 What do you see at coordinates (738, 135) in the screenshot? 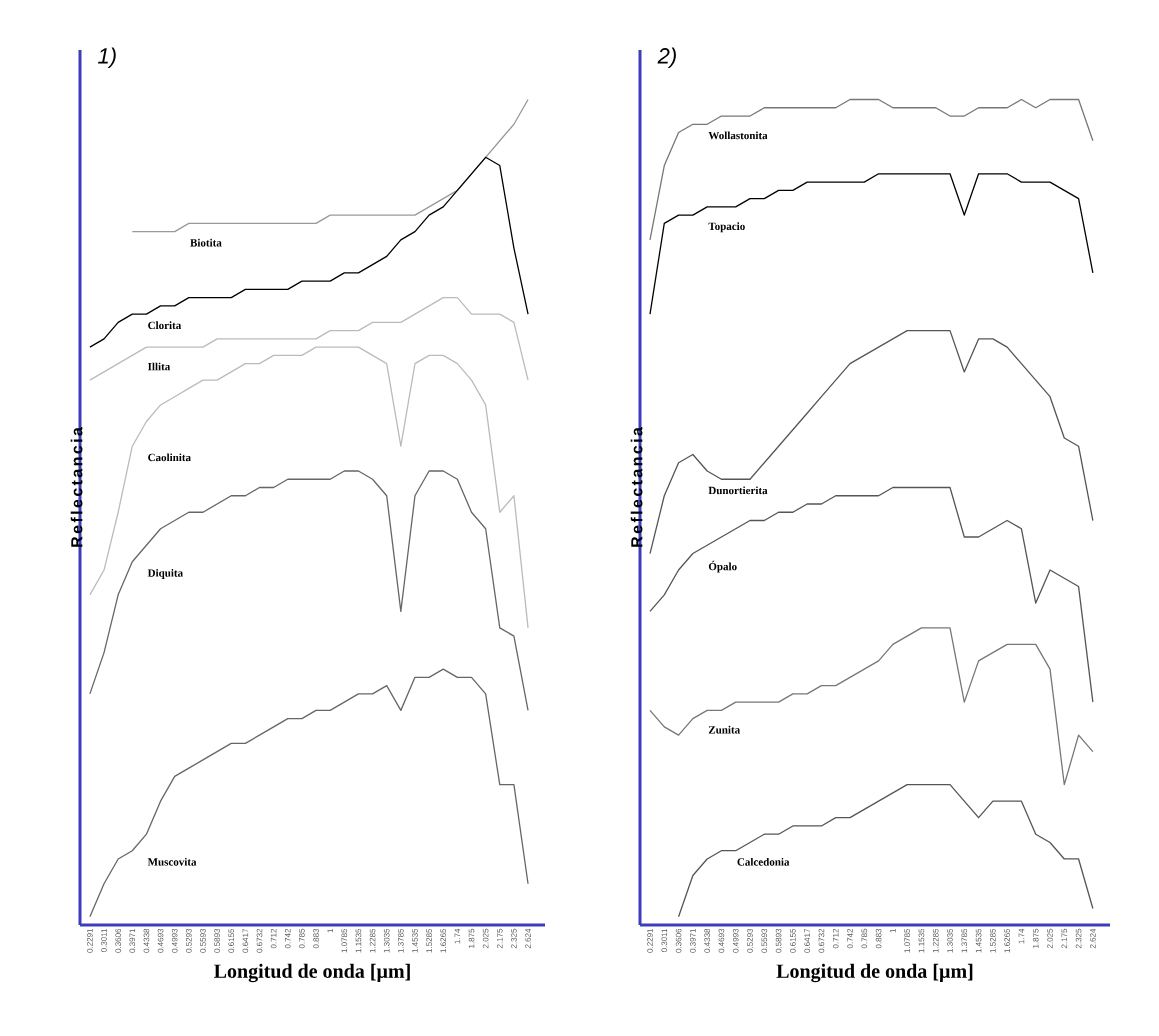
I see `series-label: Wollastonita` at bounding box center [738, 135].